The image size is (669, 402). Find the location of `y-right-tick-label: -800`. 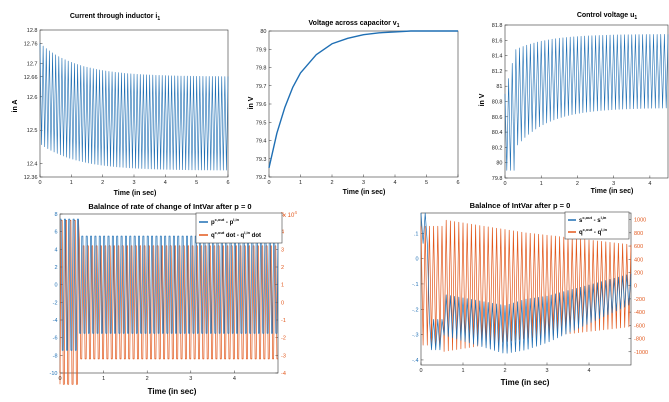

y-right-tick-label: -800 is located at coordinates (639, 340).